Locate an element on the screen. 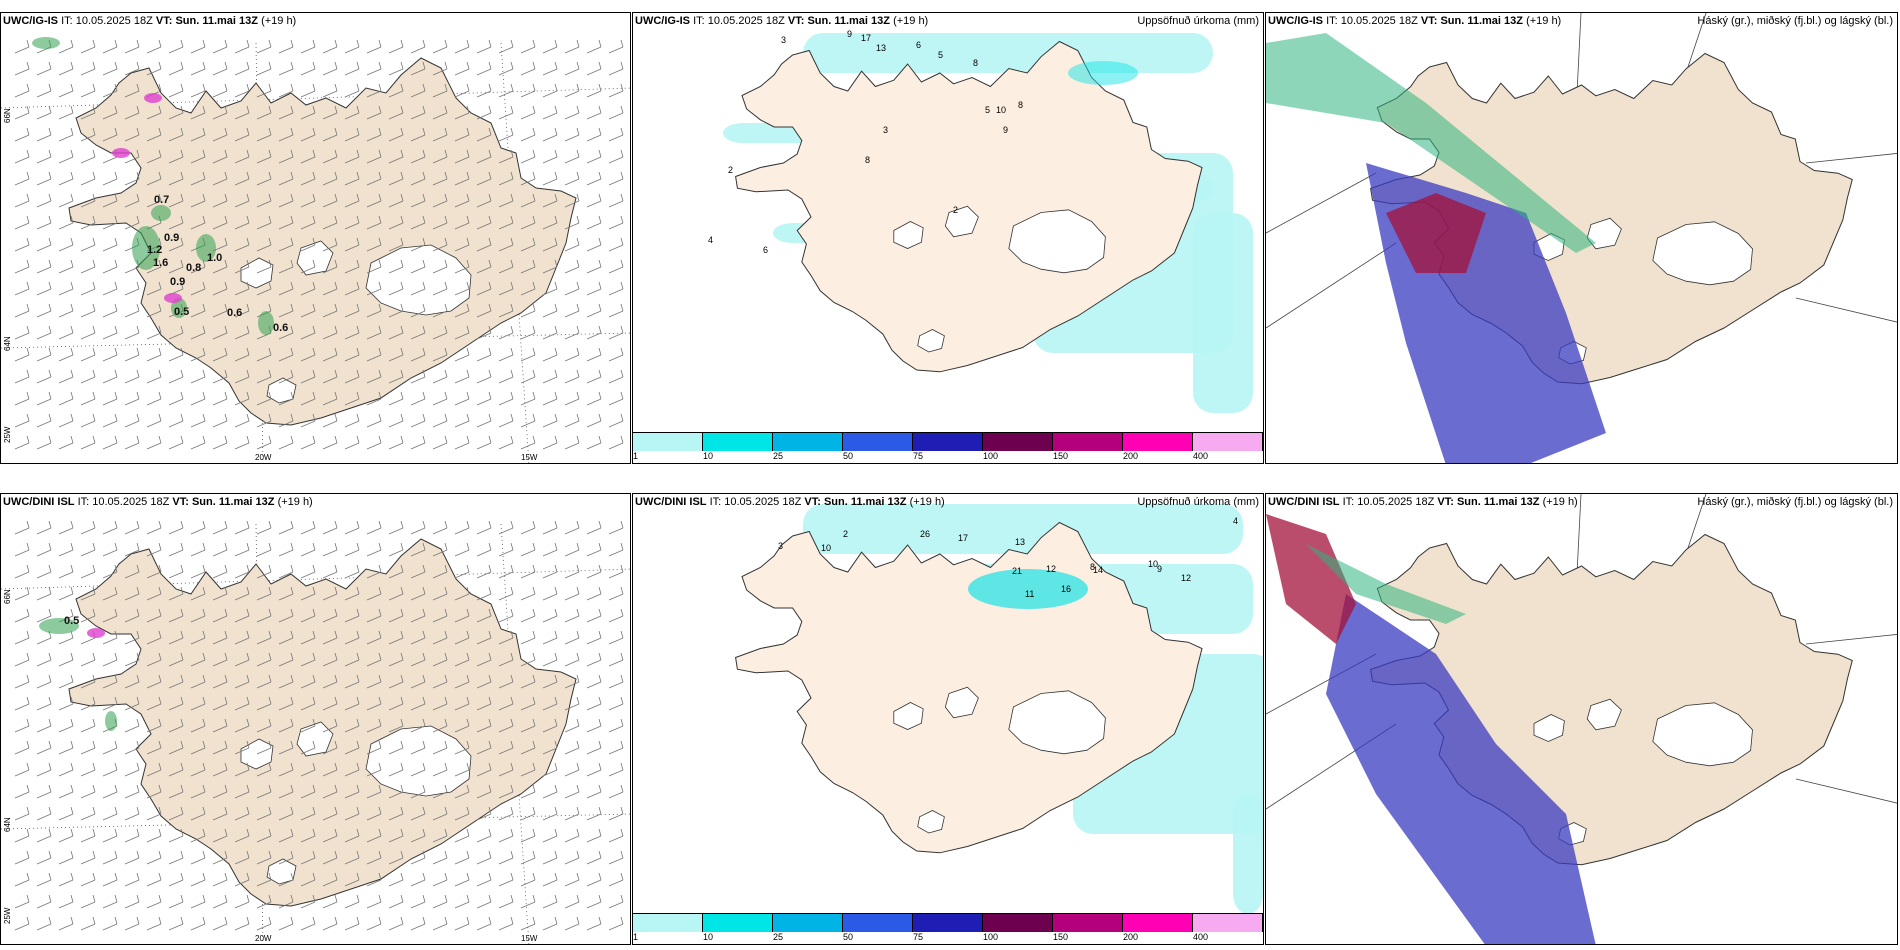 The height and width of the screenshot is (950, 1900). precip-value-label: 3 is located at coordinates (780, 546).